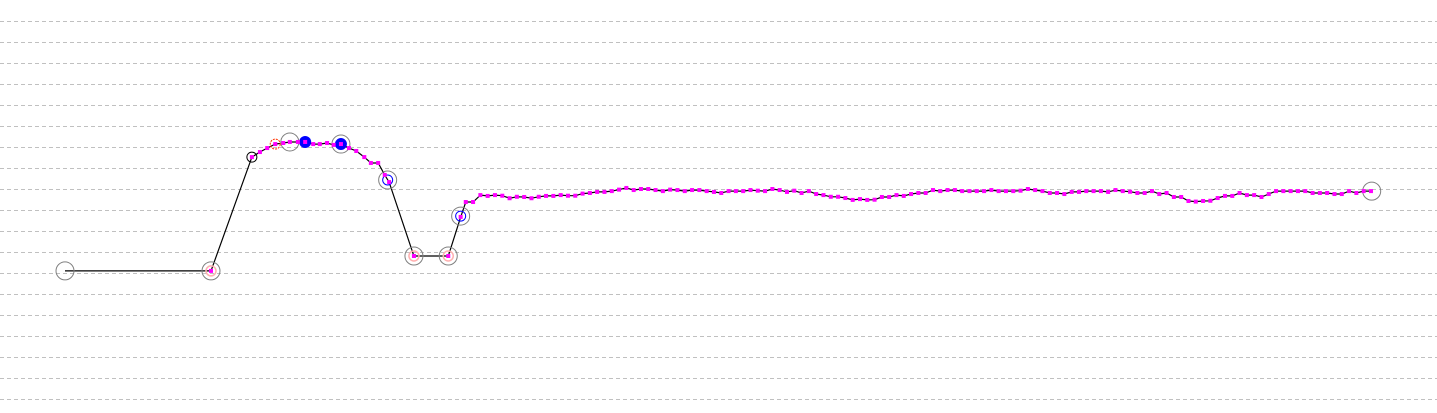 The width and height of the screenshot is (1437, 413). I want to click on marker-ring-blue, so click(461, 216).